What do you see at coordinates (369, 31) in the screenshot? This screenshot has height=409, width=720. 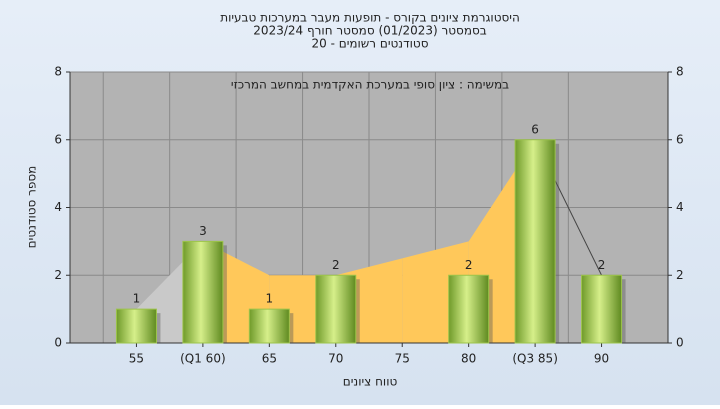 I see `chart-subtitle: בסמסטר (01/2023) סמסטר חורף 2023/24` at bounding box center [369, 31].